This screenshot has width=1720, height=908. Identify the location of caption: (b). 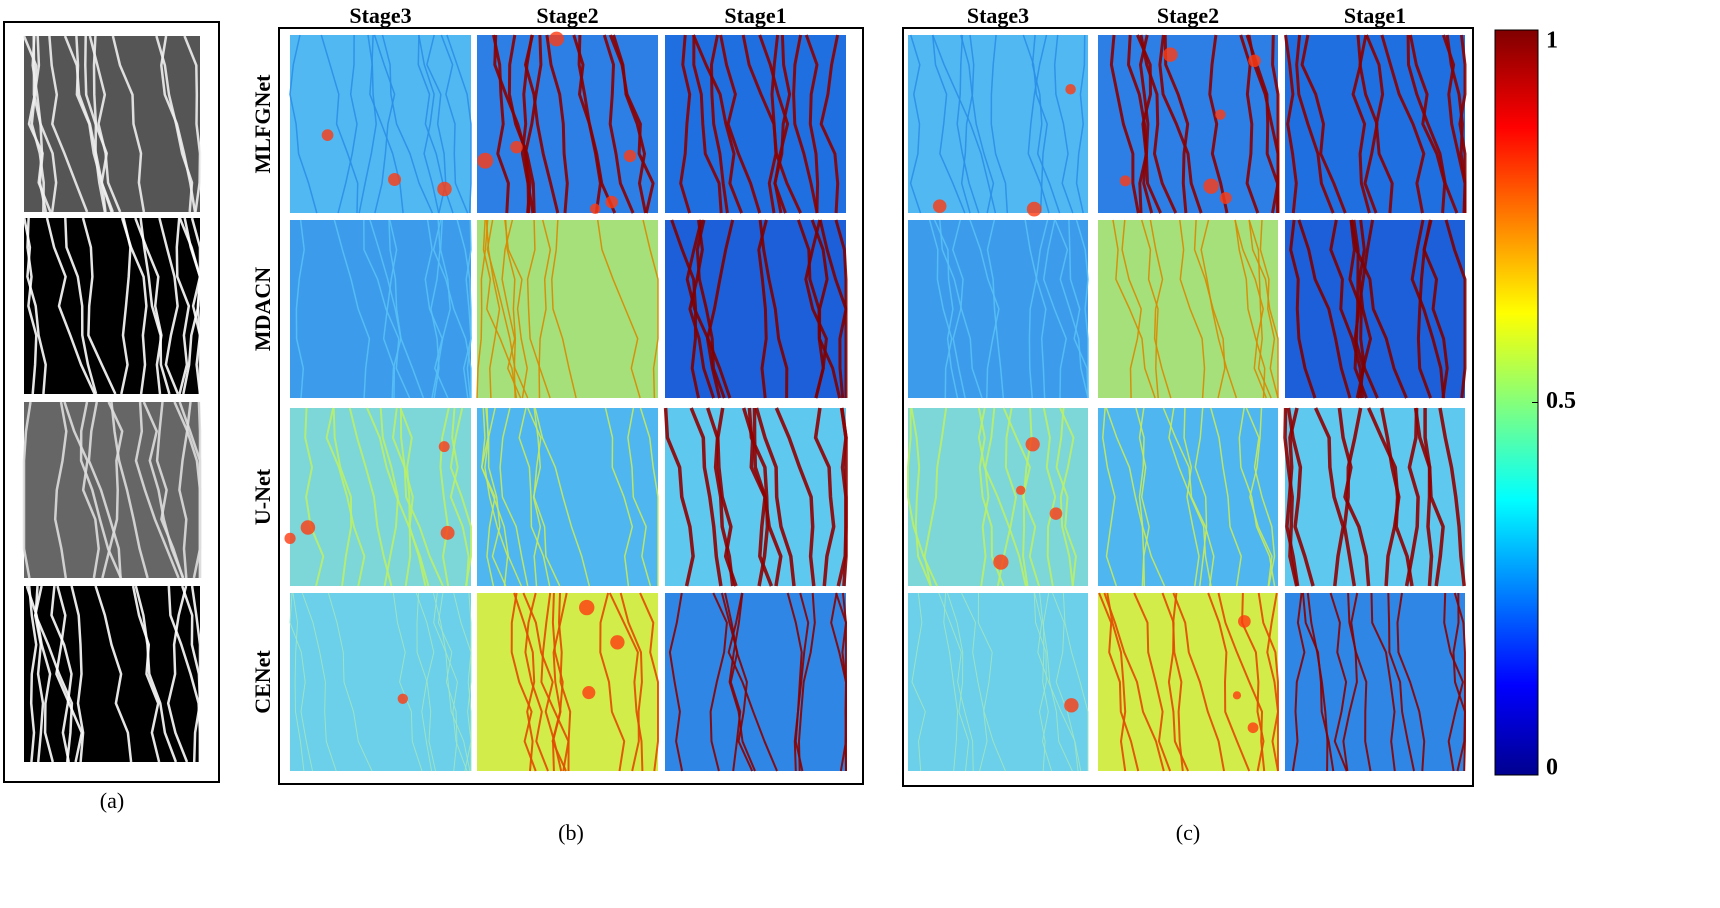
(571, 832).